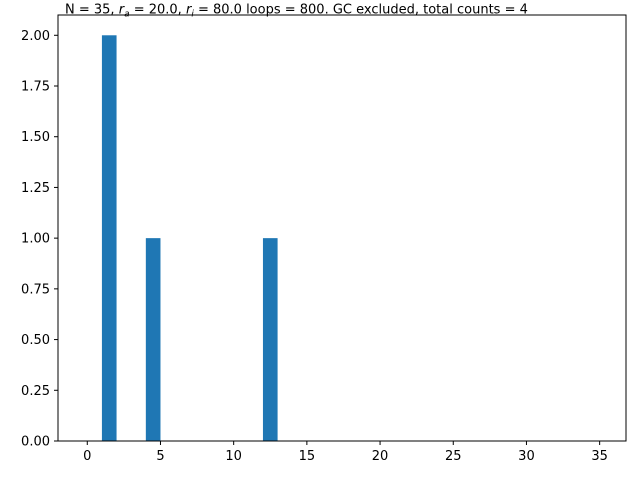 Image resolution: width=640 pixels, height=480 pixels. What do you see at coordinates (35, 137) in the screenshot?
I see `y-tick-label: 1.50` at bounding box center [35, 137].